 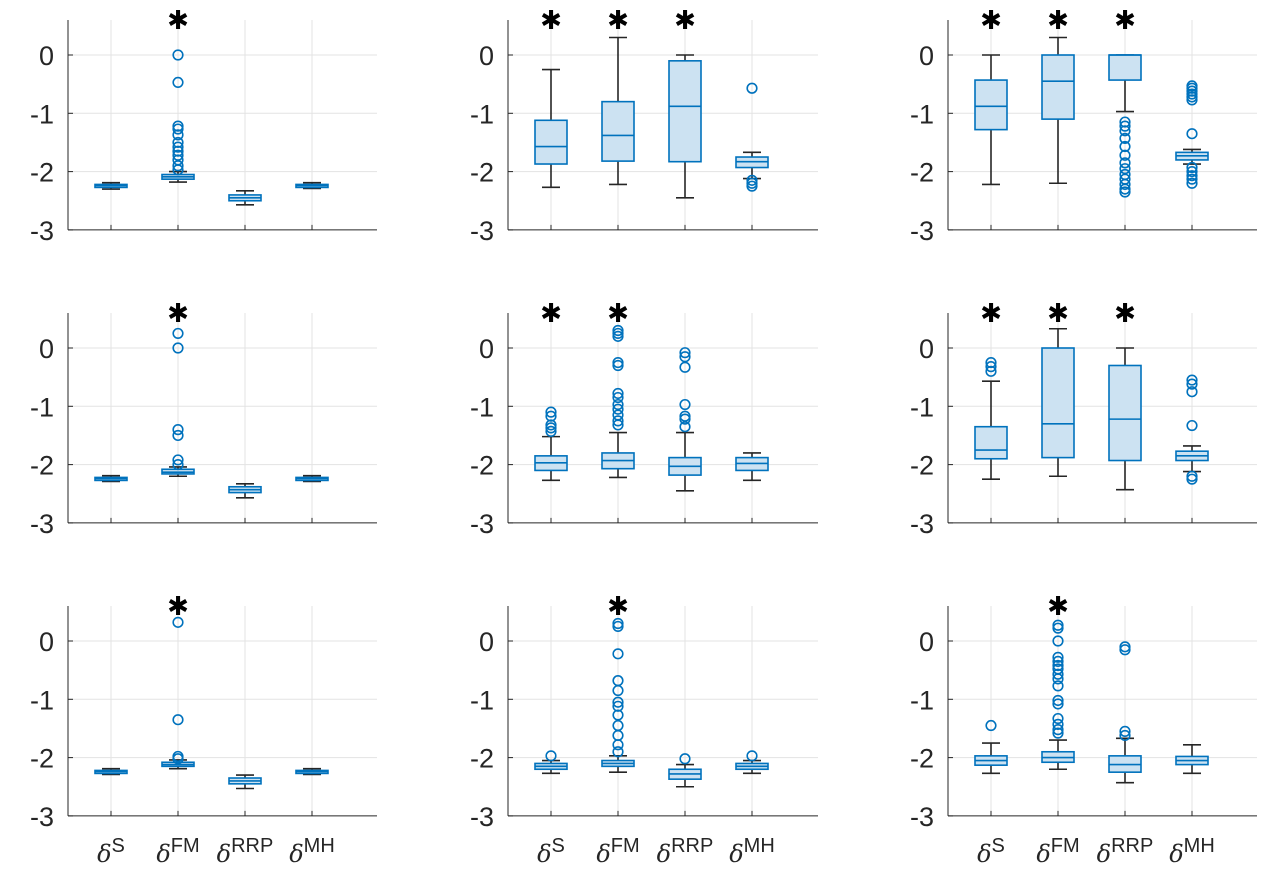 What do you see at coordinates (1192, 851) in the screenshot?
I see `x-category-label: δMH` at bounding box center [1192, 851].